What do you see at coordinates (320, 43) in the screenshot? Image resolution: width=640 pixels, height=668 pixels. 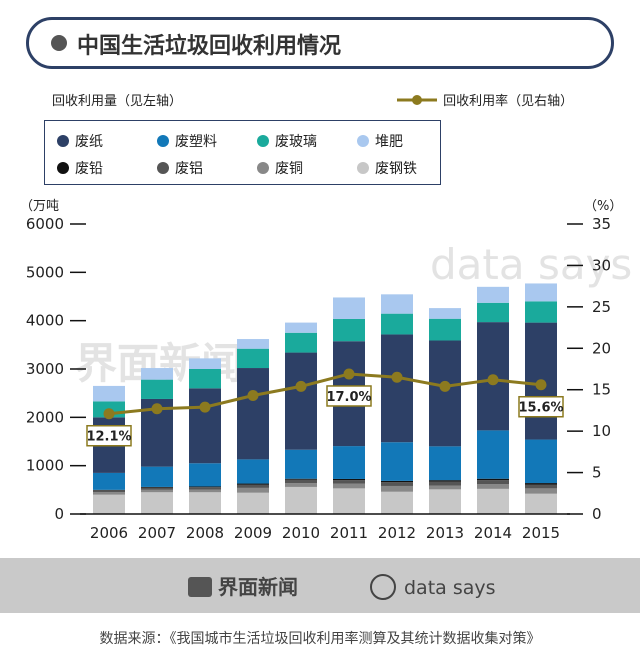 I see `title-box: 中国生活垃圾回收利用情况` at bounding box center [320, 43].